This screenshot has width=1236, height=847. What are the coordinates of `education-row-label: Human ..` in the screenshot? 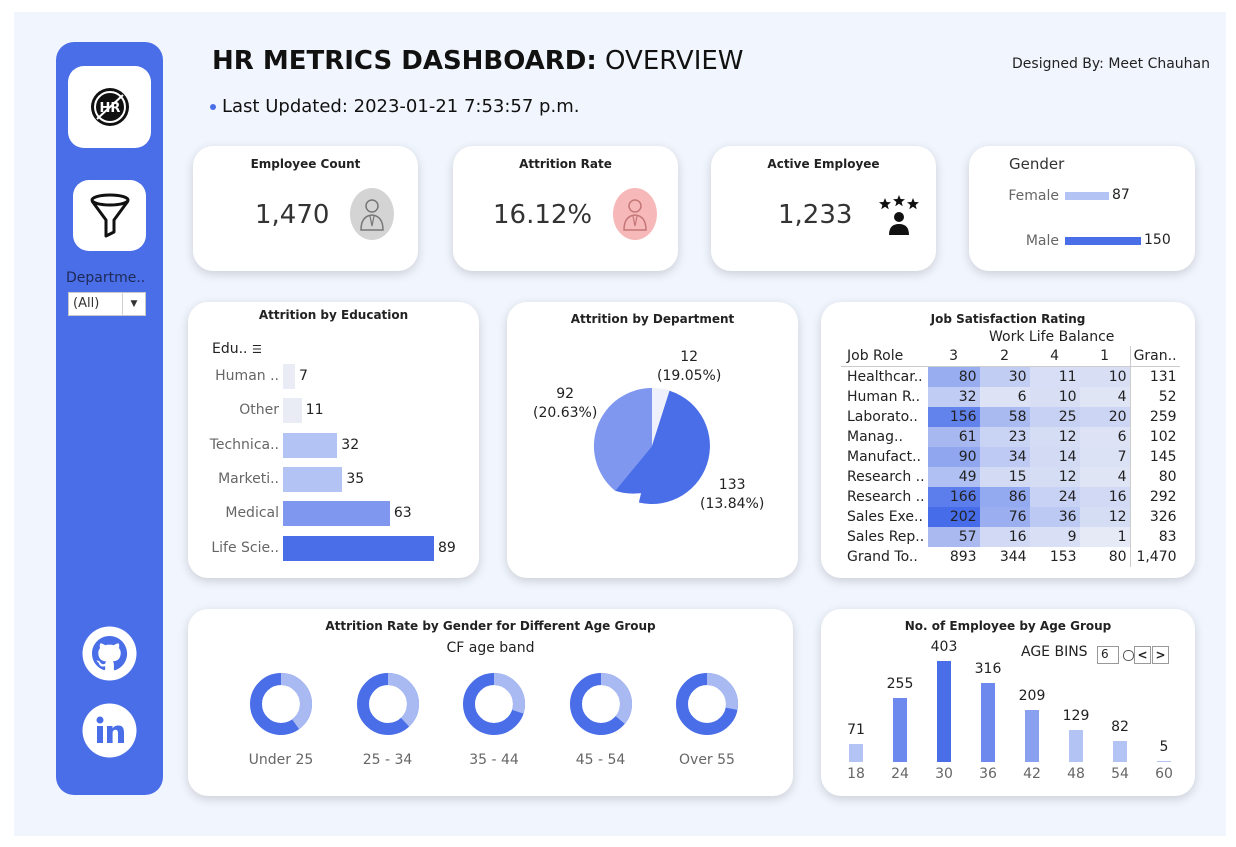 It's located at (247, 376).